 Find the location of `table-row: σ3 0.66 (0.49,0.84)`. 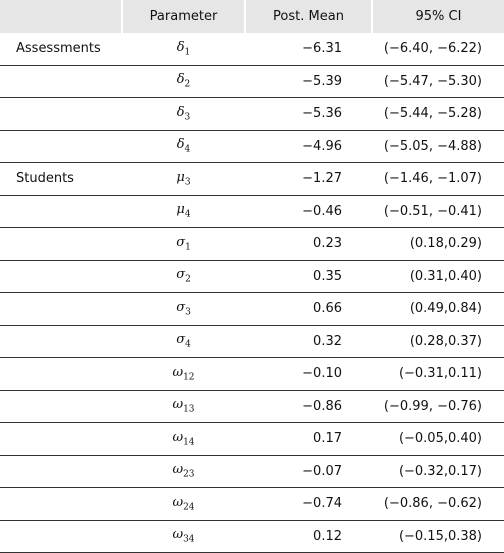

table-row: σ3 0.66 (0.49,0.84) is located at coordinates (252, 309).